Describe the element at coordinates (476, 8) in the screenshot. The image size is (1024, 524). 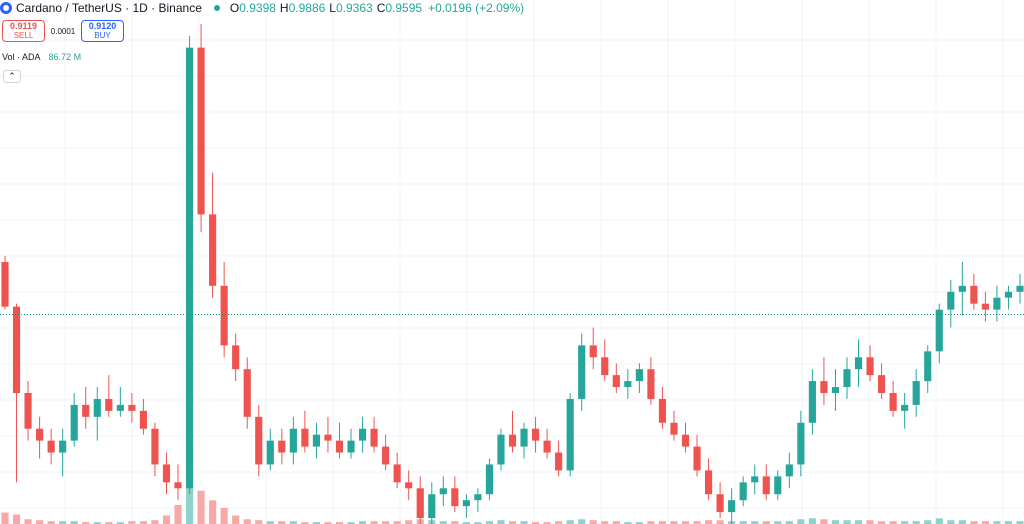
I see `price-change: +0.0196 (+2.09%)` at that location.